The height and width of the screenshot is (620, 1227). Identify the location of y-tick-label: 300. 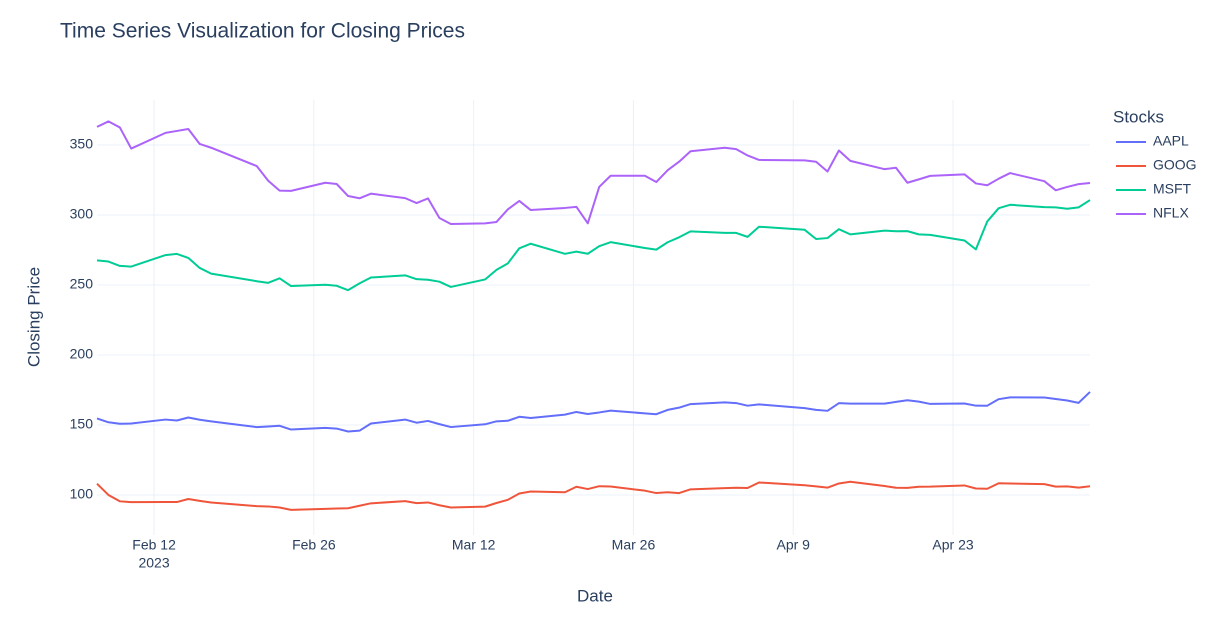
(82, 214).